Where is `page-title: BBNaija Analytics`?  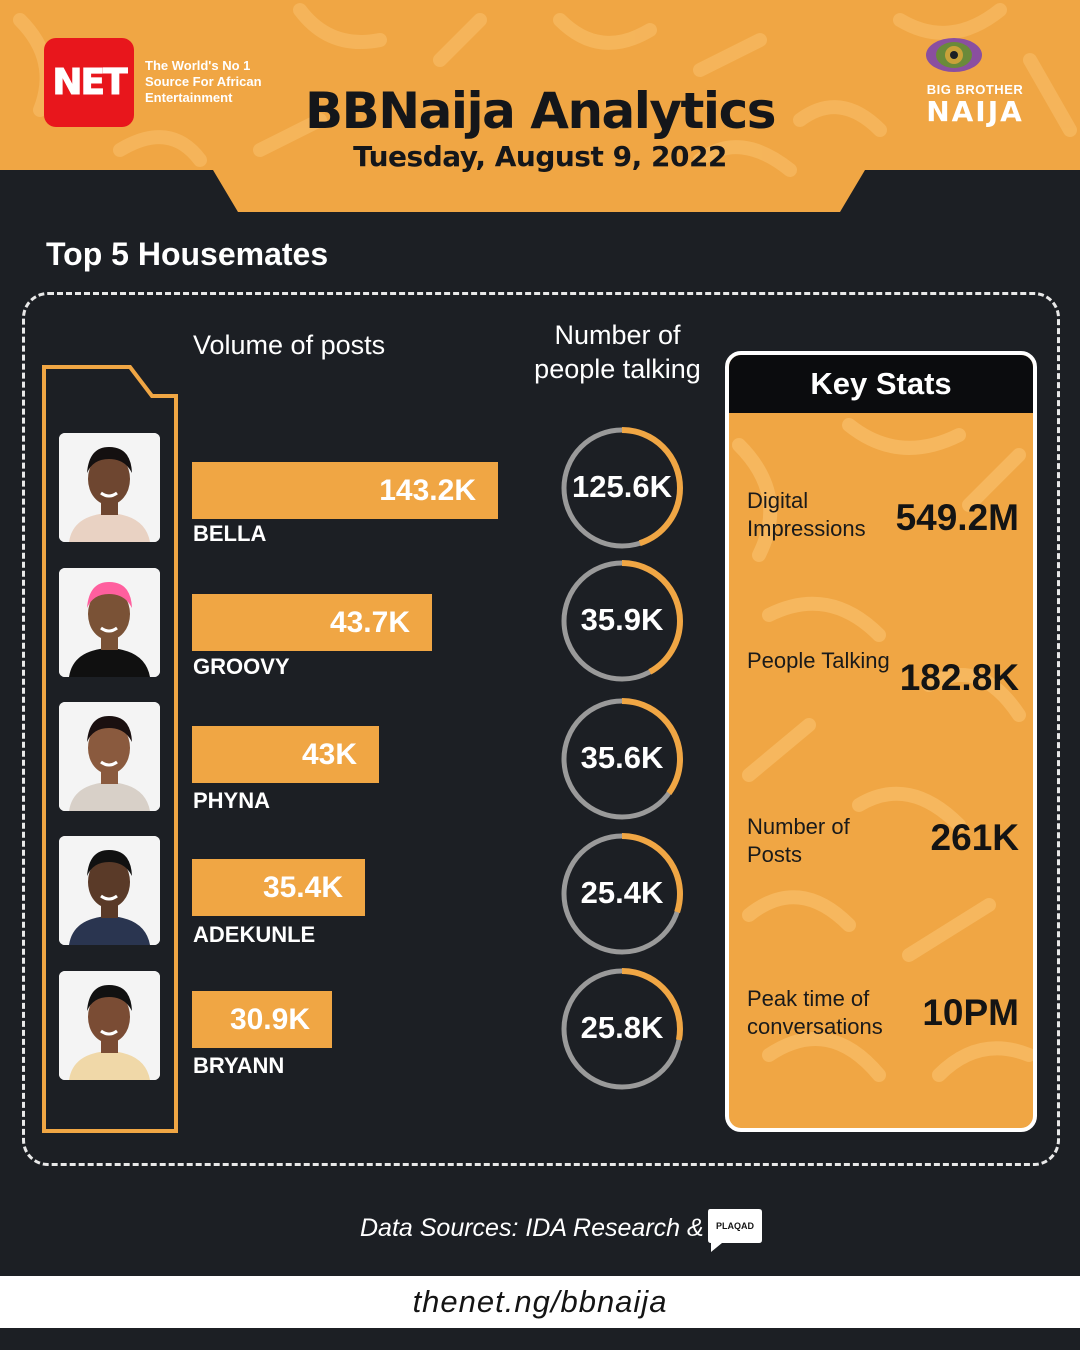
page-title: BBNaija Analytics is located at coordinates (540, 111).